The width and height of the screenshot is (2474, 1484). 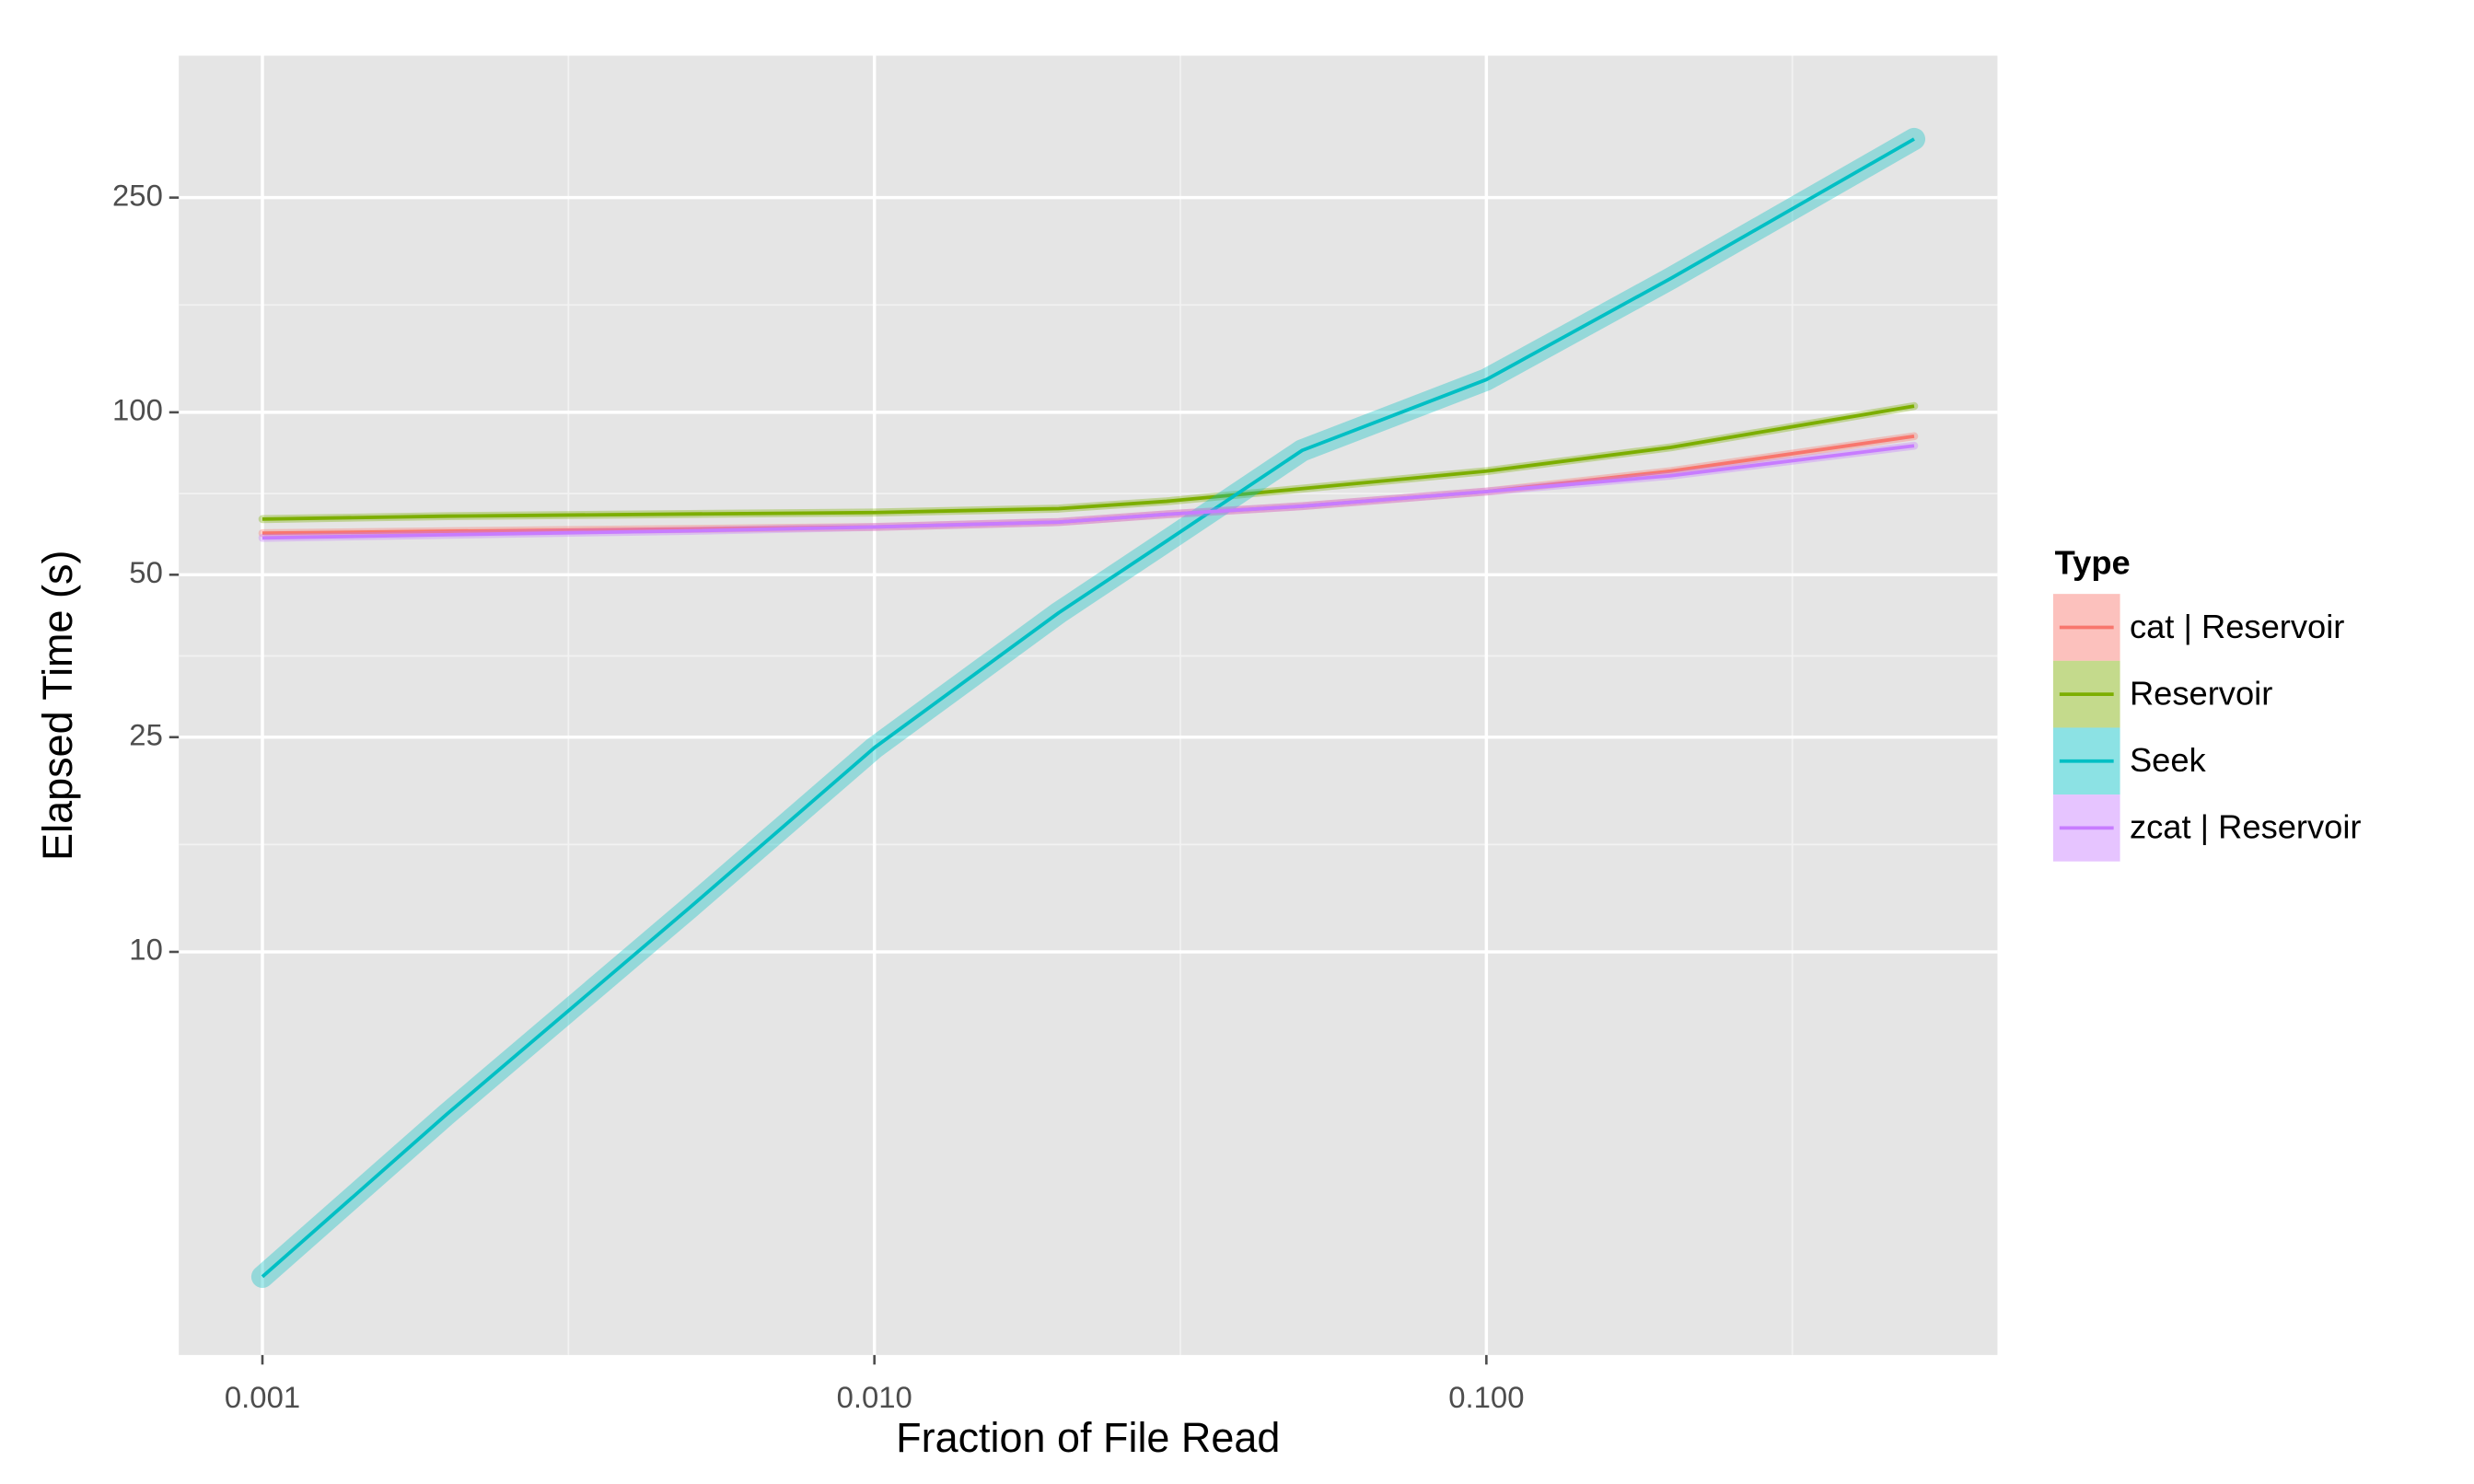 What do you see at coordinates (2168, 760) in the screenshot?
I see `legend-label: Seek` at bounding box center [2168, 760].